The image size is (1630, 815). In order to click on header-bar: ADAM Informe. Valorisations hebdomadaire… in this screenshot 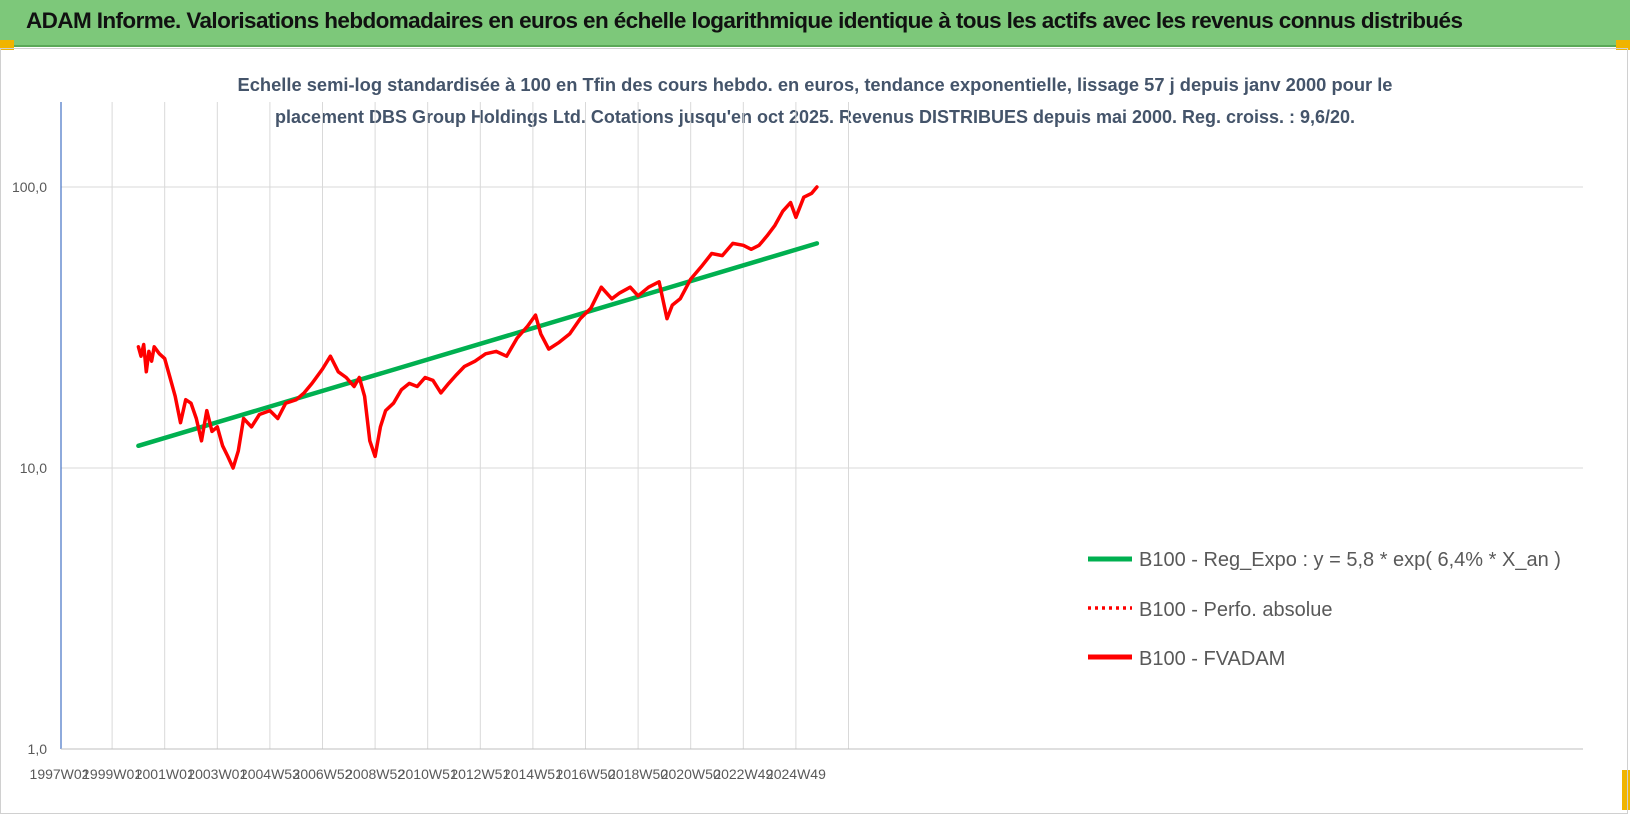, I will do `click(815, 23)`.